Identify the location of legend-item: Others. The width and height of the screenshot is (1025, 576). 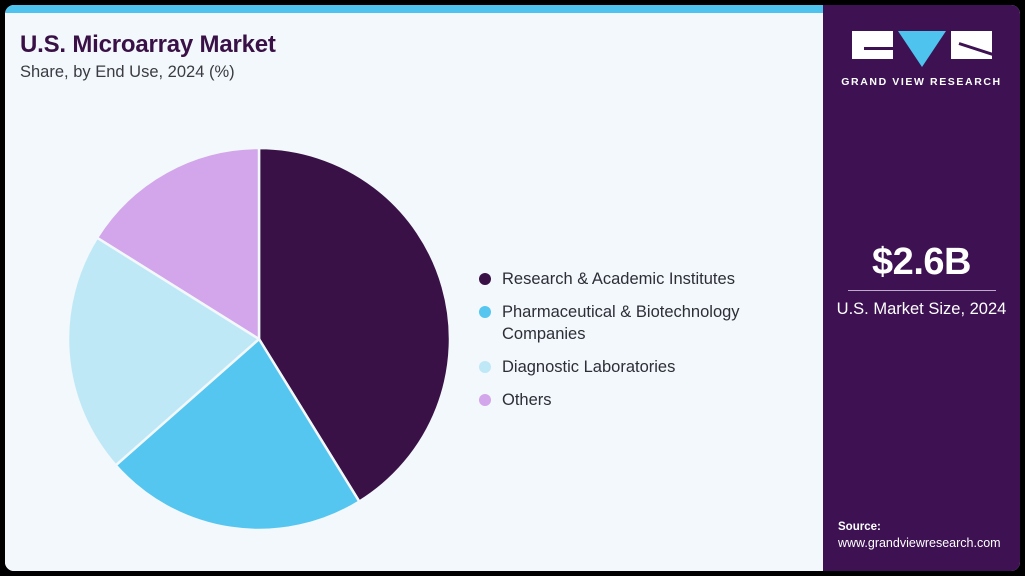
(644, 400).